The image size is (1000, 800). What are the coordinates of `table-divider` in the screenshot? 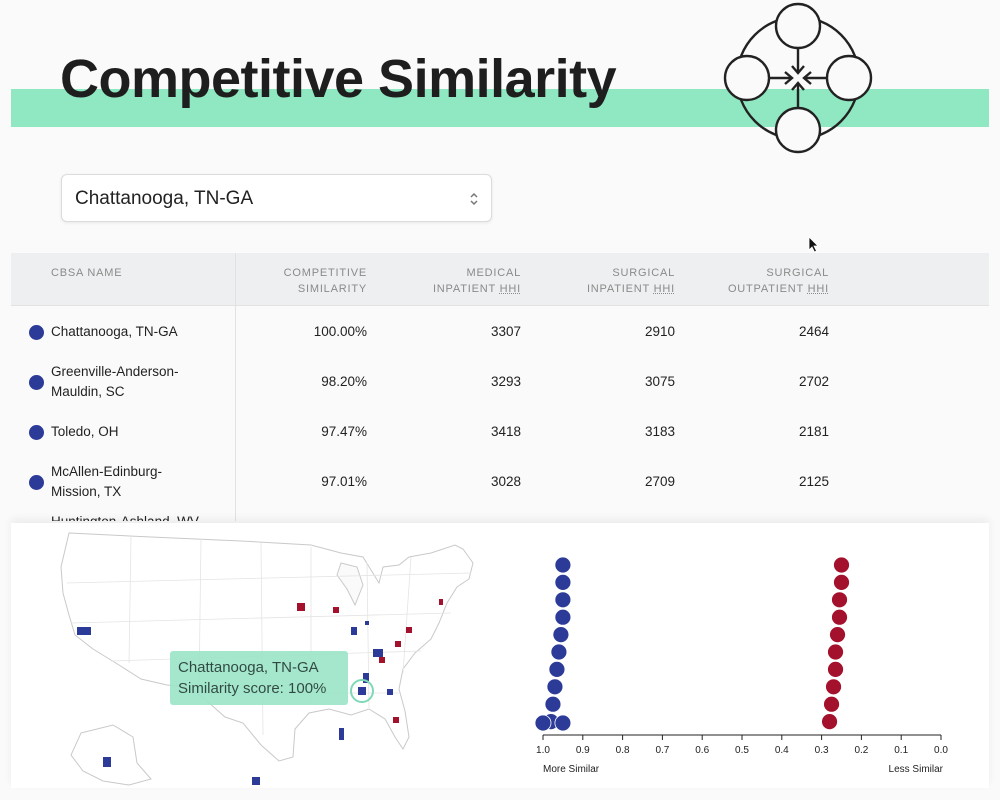 It's located at (235, 387).